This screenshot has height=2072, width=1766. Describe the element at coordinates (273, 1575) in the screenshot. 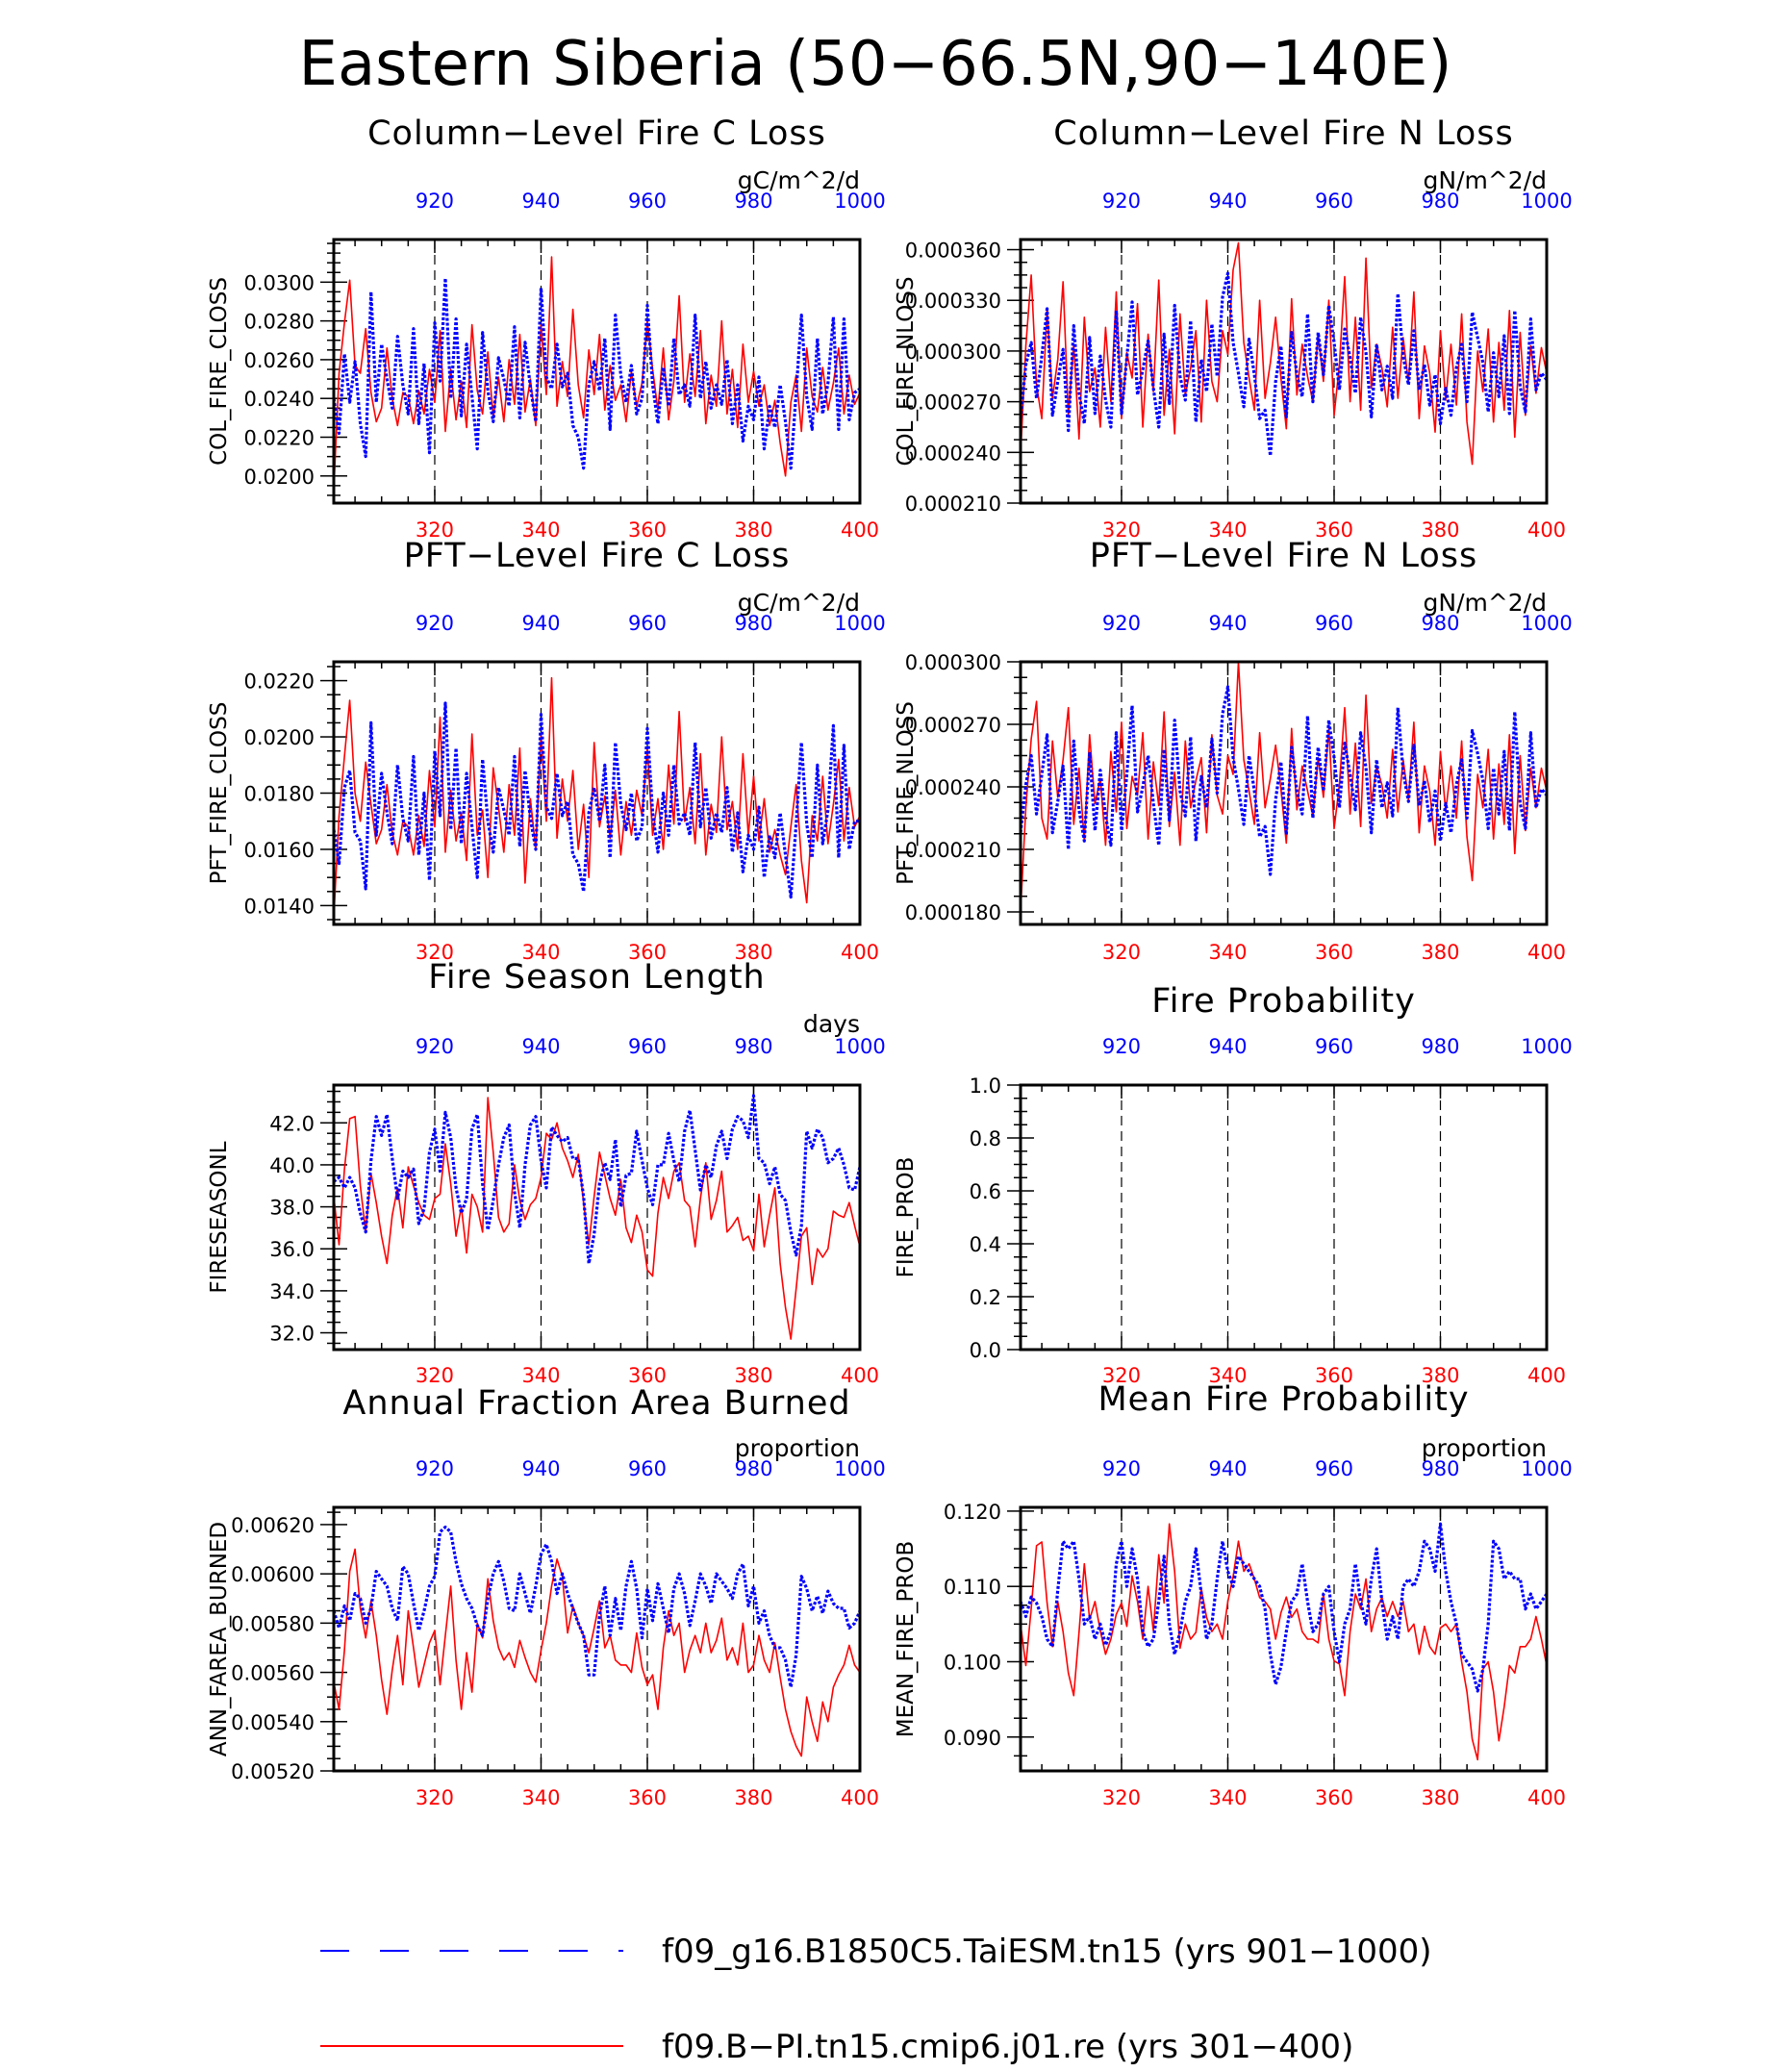

I see `y-tick-label: 0.00600` at that location.